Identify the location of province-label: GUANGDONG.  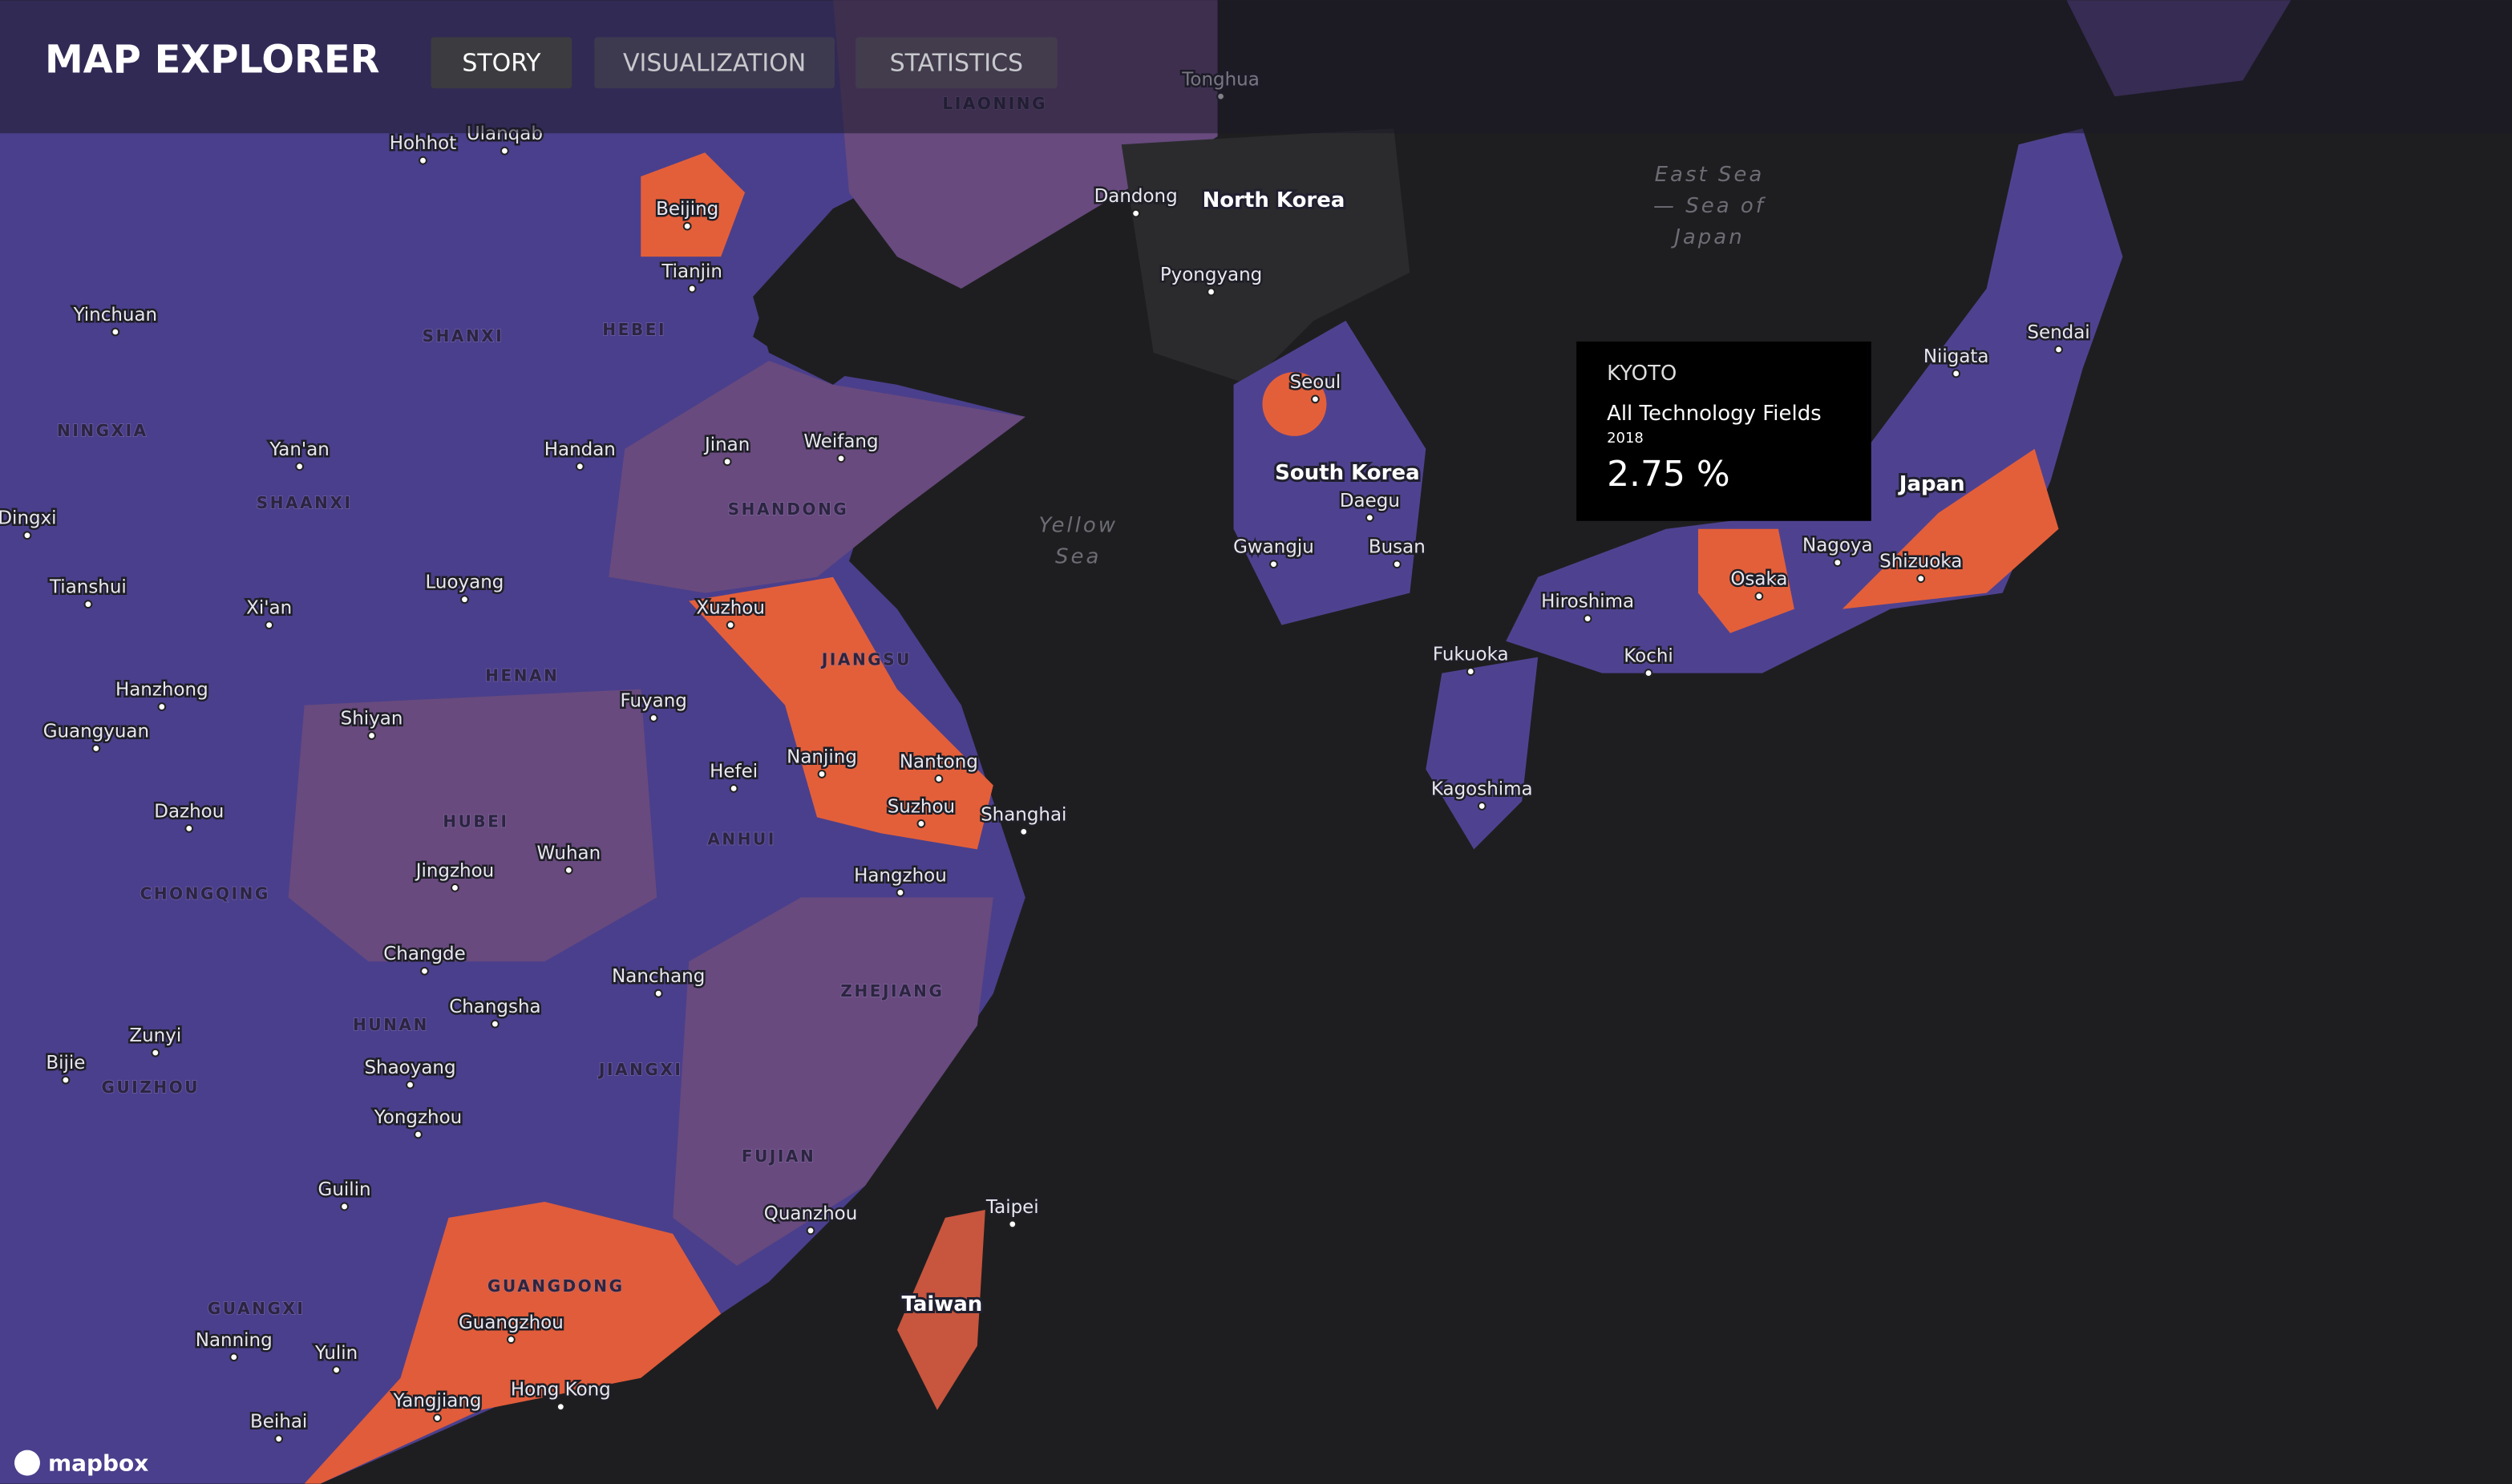
(556, 1286).